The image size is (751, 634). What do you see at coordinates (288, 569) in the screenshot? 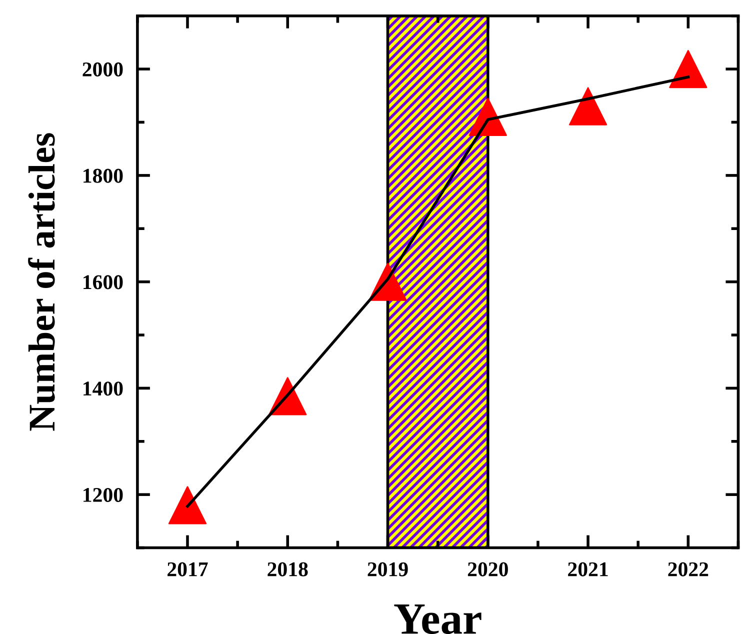
I see `x-tick-label: 2018` at bounding box center [288, 569].